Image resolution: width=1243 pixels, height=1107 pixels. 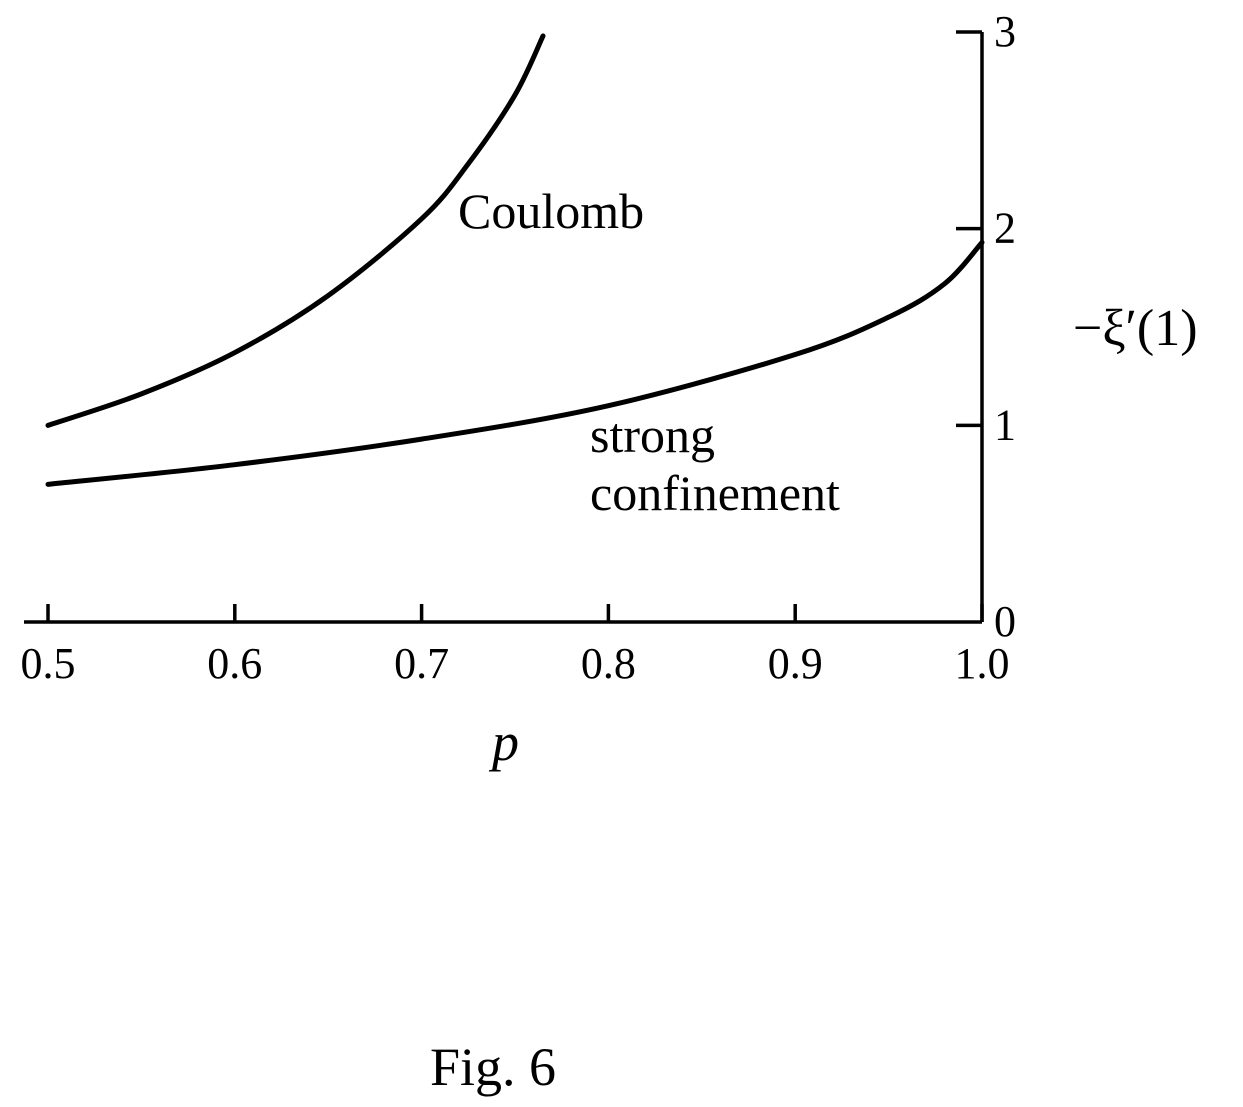 What do you see at coordinates (234, 663) in the screenshot?
I see `x-tick-label: 0.6` at bounding box center [234, 663].